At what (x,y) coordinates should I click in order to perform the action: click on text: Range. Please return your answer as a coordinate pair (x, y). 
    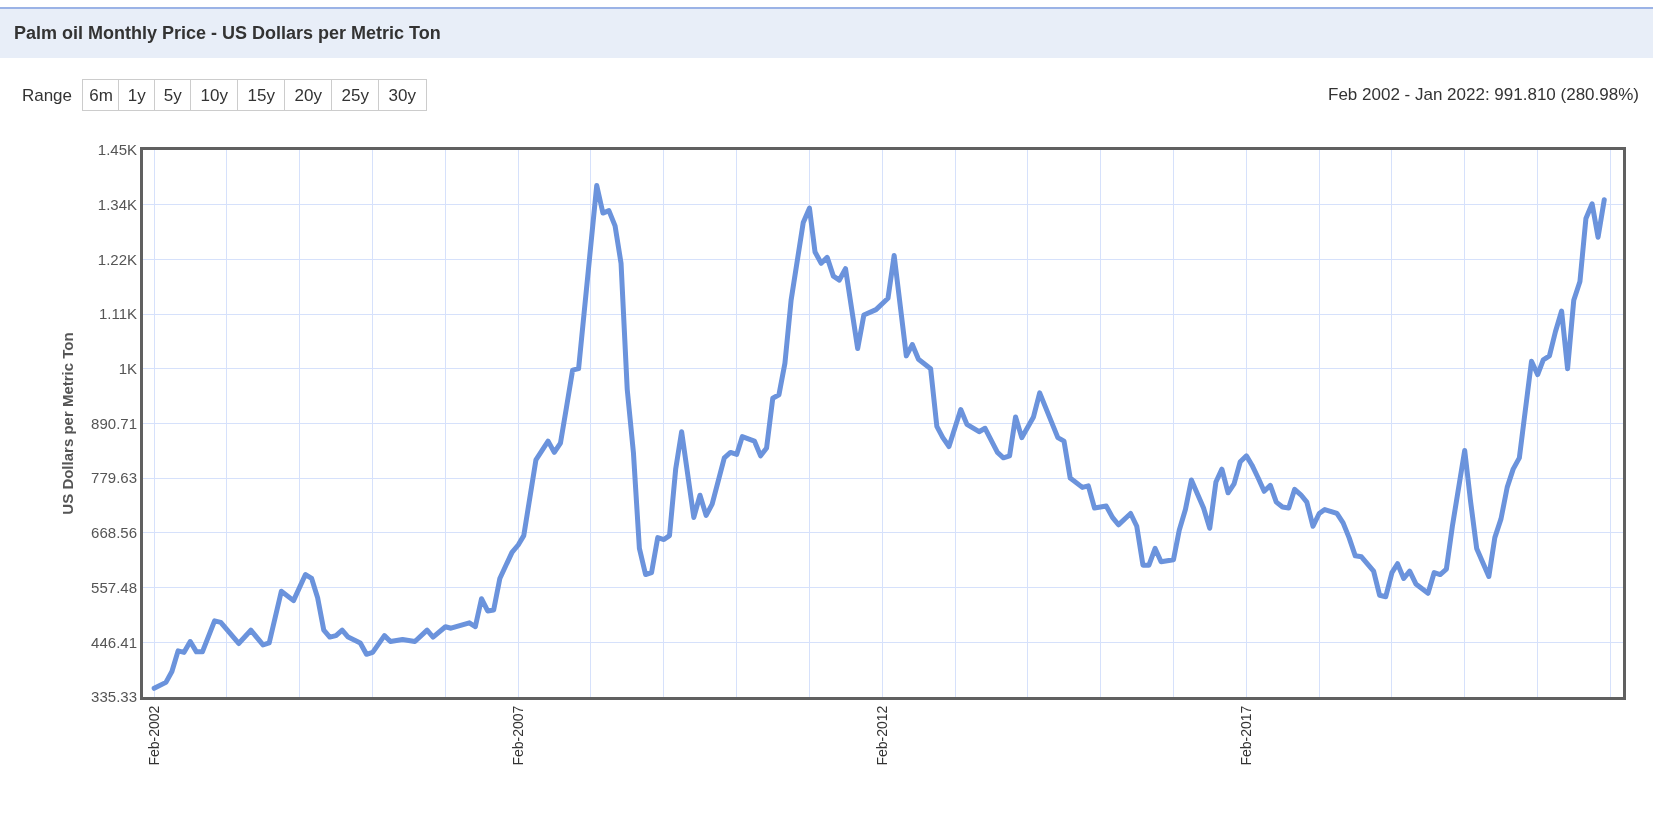
    Looking at the image, I should click on (47, 95).